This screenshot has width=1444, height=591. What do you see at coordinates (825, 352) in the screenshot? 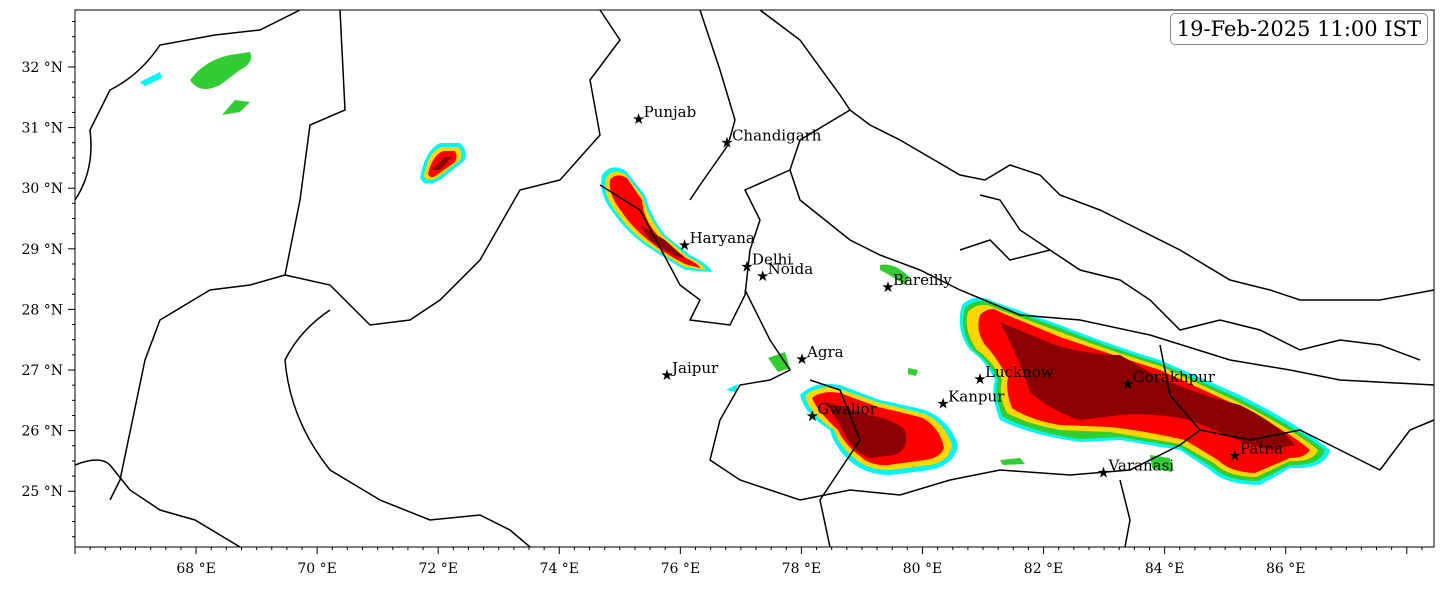
I see `city-label: Agra` at bounding box center [825, 352].